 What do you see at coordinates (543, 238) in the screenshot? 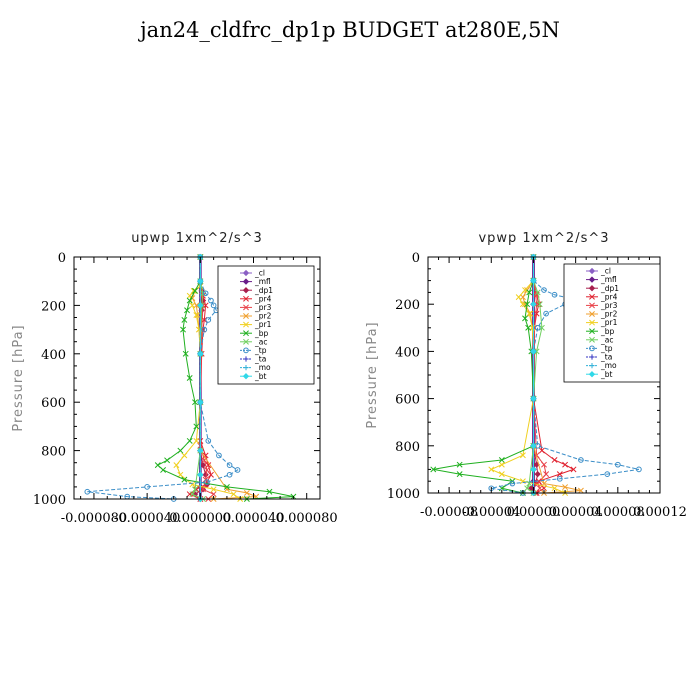
I see `panel-title: vpwp 1xm^2/s^3` at bounding box center [543, 238].